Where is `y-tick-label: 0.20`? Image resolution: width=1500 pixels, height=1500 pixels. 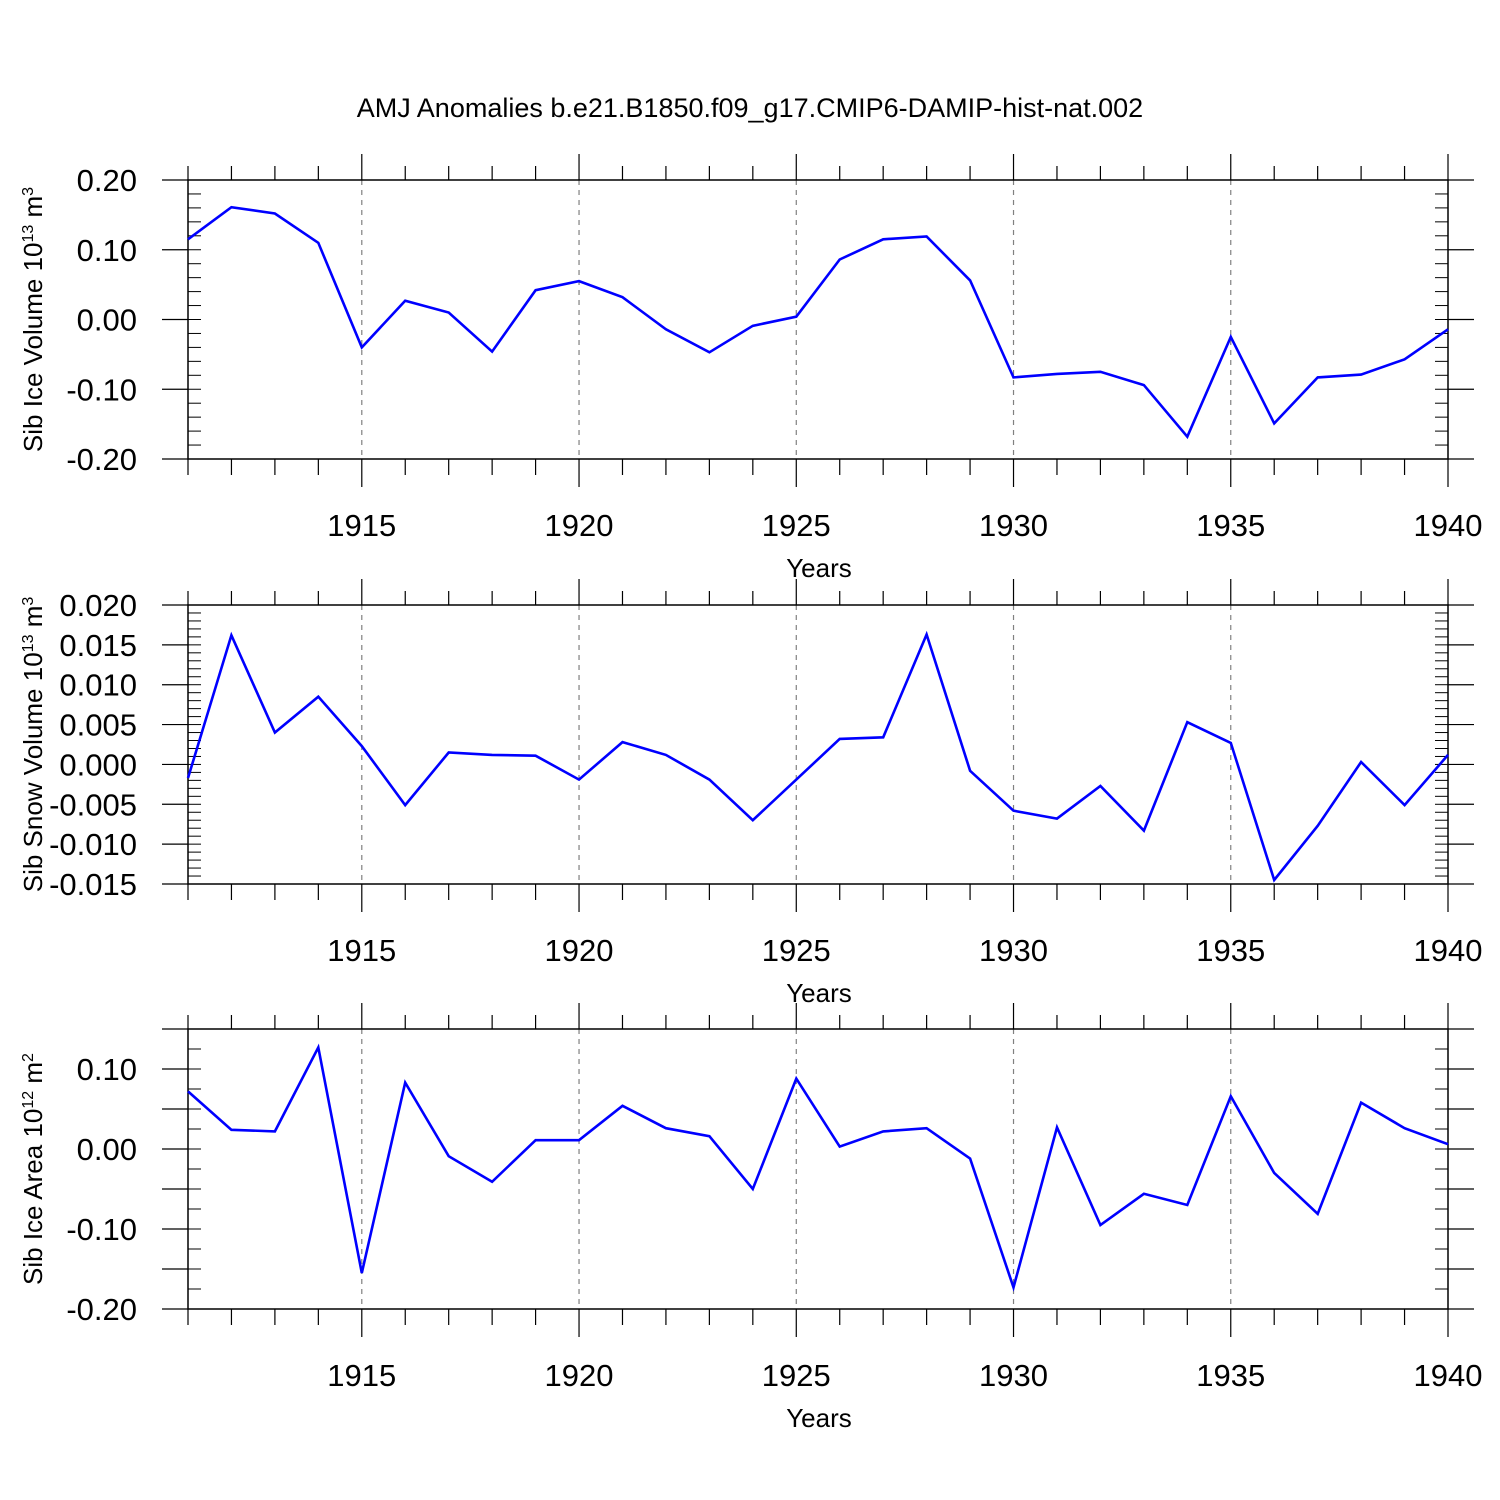
y-tick-label: 0.20 is located at coordinates (107, 180).